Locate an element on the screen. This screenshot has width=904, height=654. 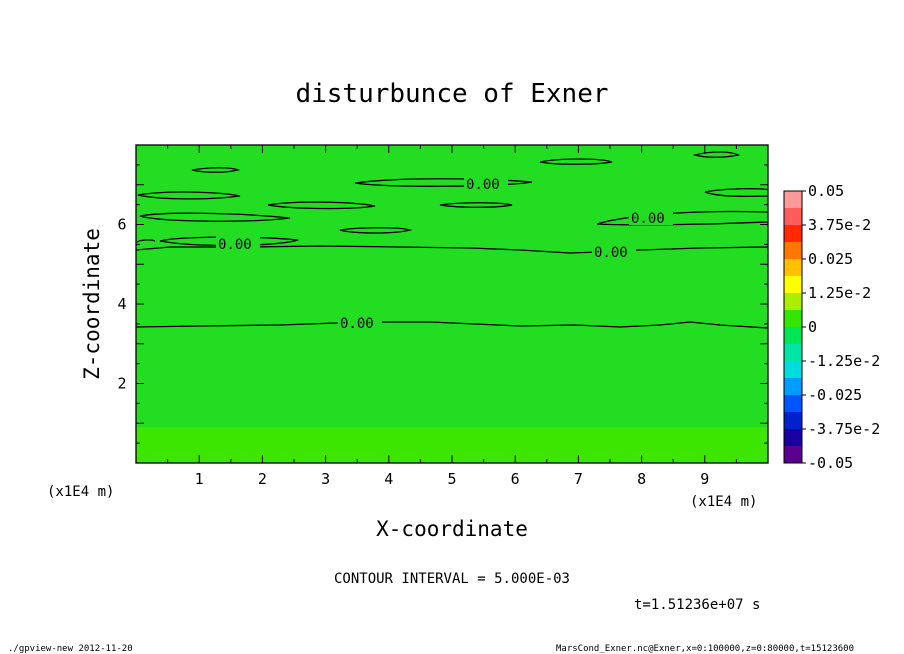
y-tick-label: 4 is located at coordinates (121, 304).